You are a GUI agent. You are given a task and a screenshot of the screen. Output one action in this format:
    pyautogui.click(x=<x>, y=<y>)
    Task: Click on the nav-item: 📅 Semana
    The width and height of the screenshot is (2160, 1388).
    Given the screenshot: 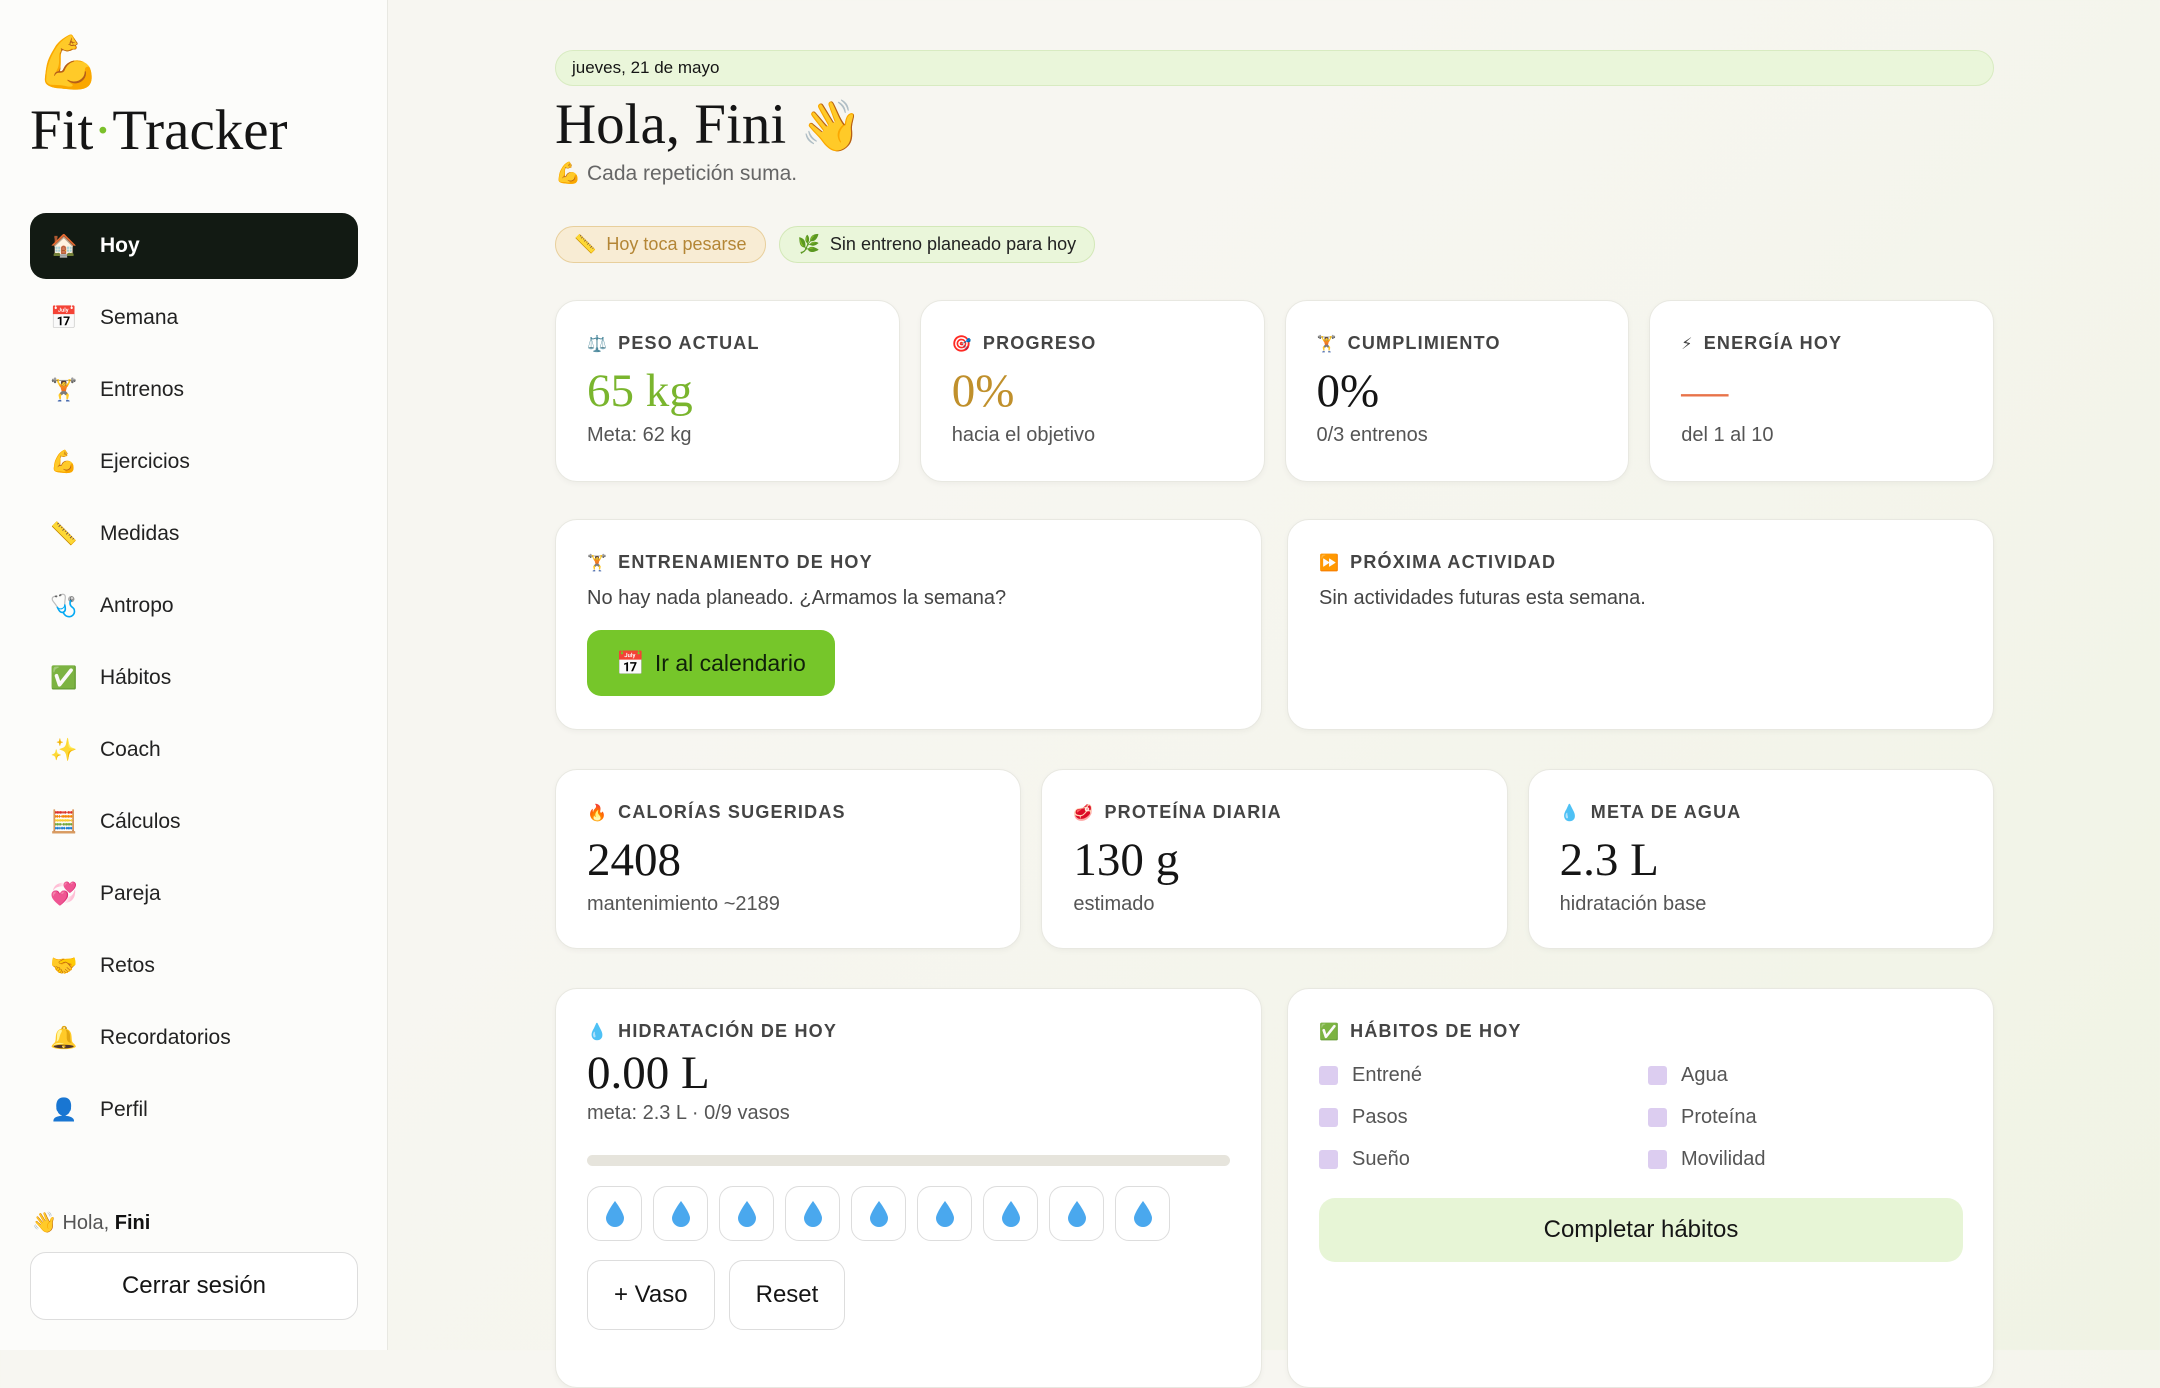 What is the action you would take?
    pyautogui.click(x=194, y=318)
    